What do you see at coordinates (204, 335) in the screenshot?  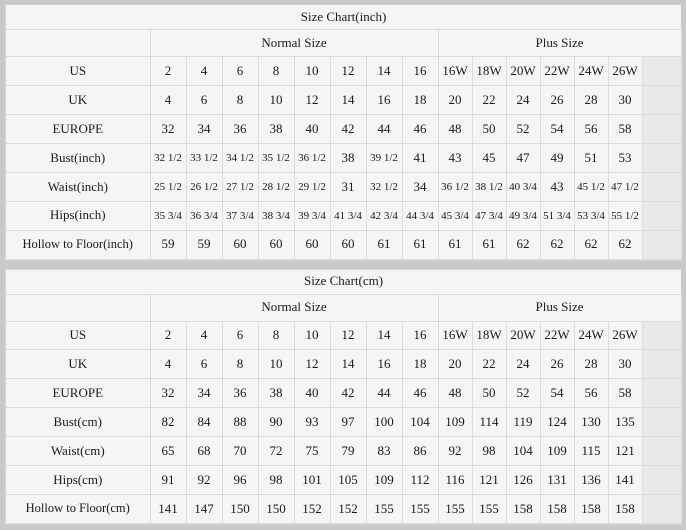 I see `table-cell: 4` at bounding box center [204, 335].